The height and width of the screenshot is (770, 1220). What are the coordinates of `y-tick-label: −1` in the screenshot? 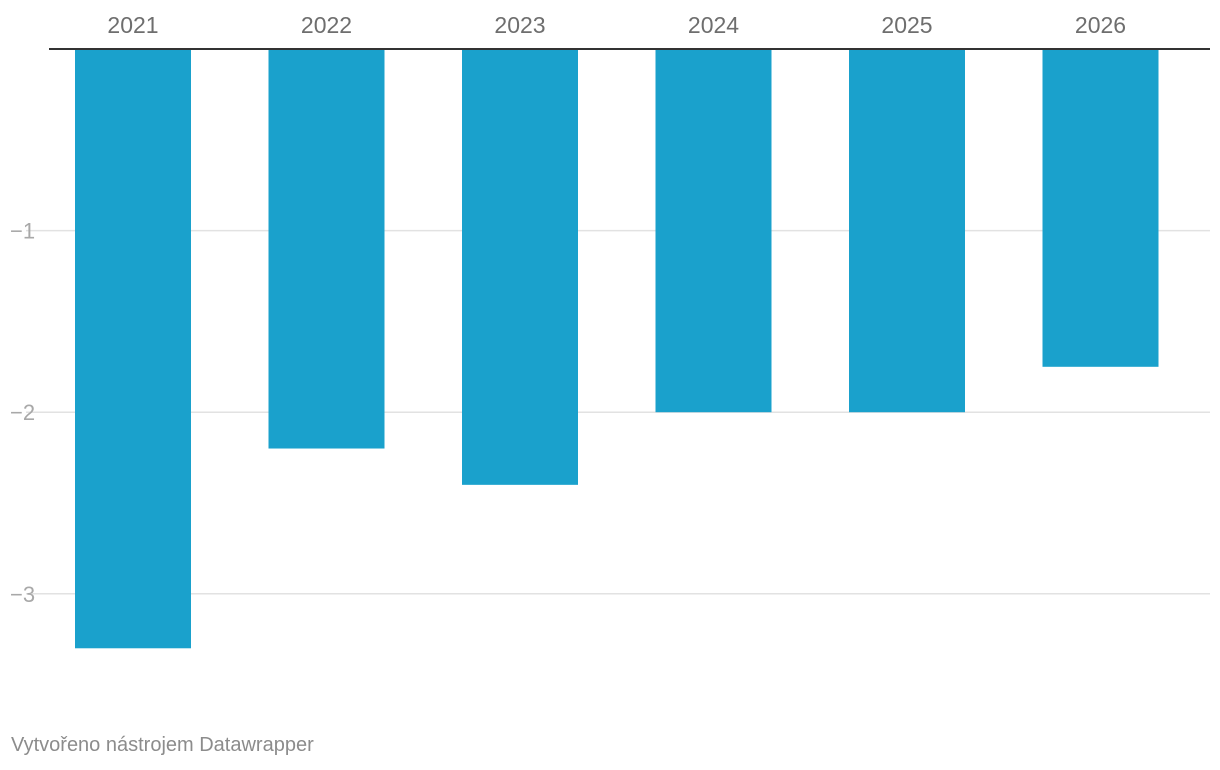 It's located at (22, 231).